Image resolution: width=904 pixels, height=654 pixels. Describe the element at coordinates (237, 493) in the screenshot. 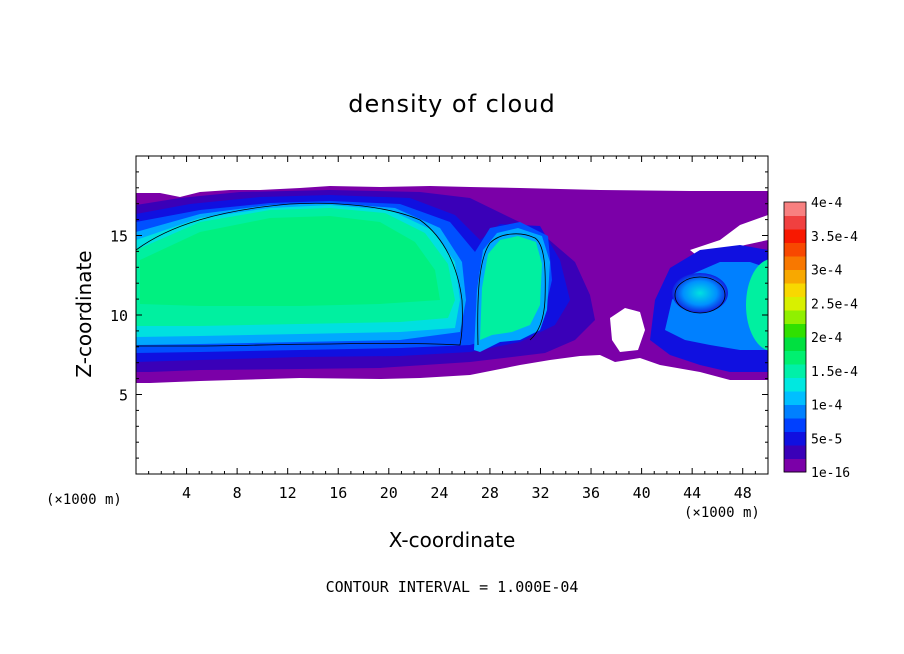

I see `x-tick-label: 8` at that location.